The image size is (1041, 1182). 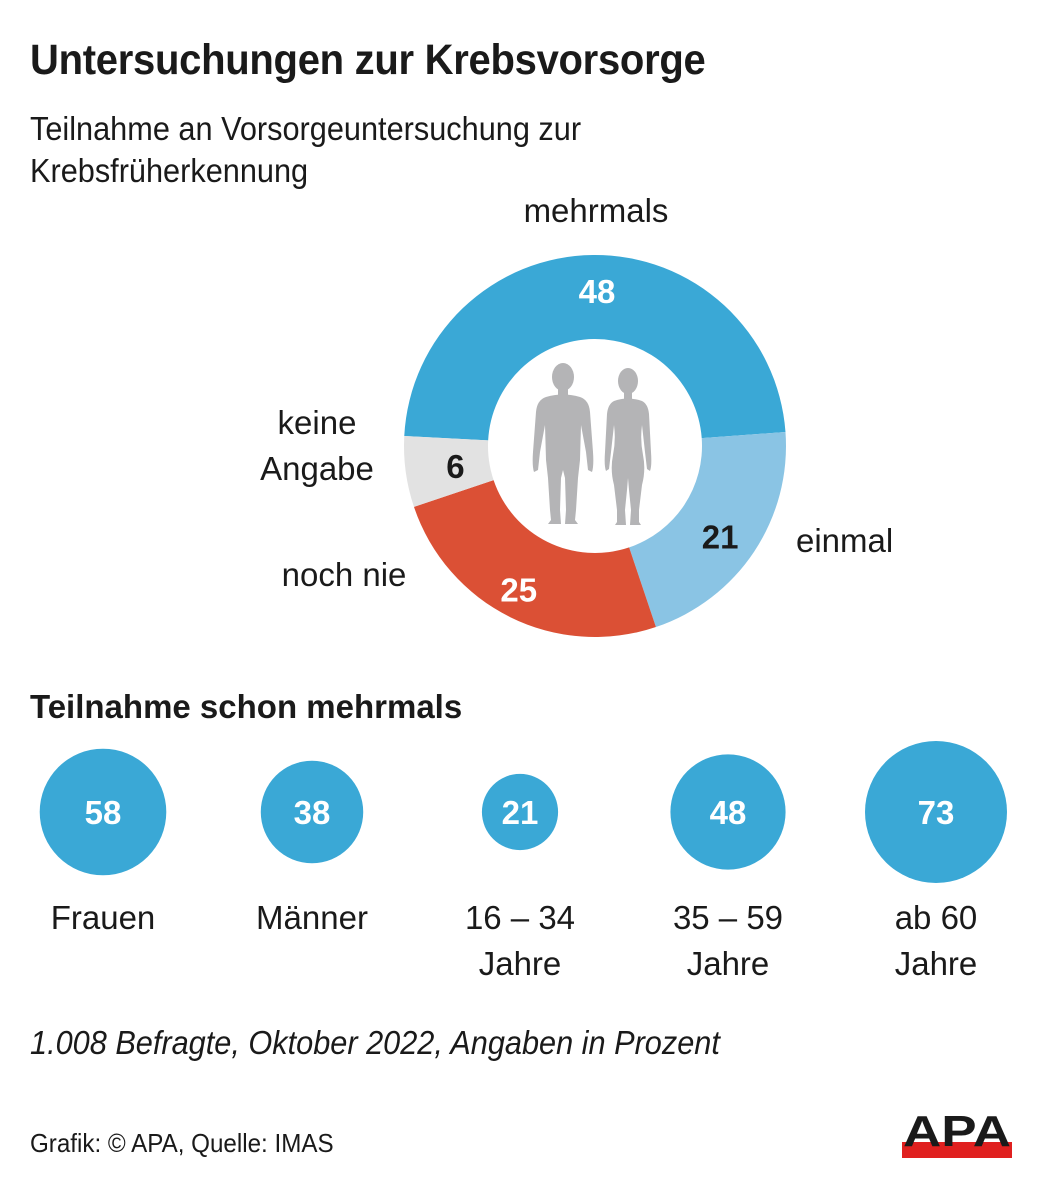 I want to click on donut-segment-einmal, so click(x=707, y=530).